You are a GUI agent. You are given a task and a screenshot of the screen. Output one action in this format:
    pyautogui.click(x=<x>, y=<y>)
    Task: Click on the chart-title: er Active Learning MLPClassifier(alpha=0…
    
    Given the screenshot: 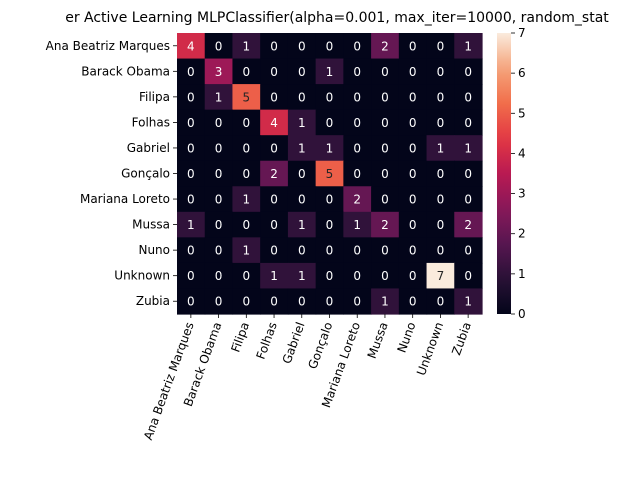 What is the action you would take?
    pyautogui.click(x=337, y=18)
    